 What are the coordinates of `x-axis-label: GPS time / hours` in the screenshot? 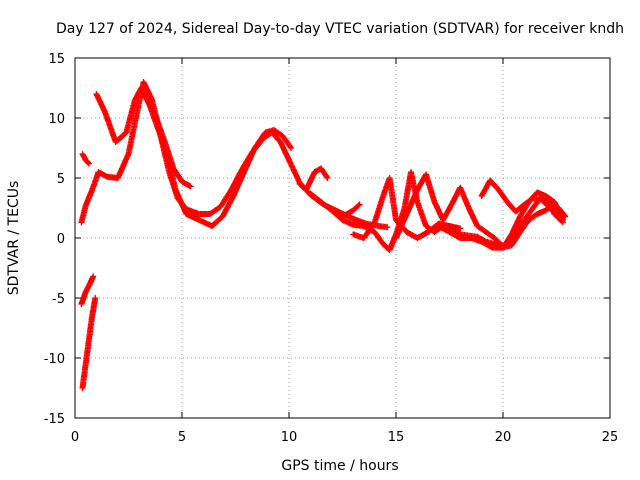 It's located at (339, 466).